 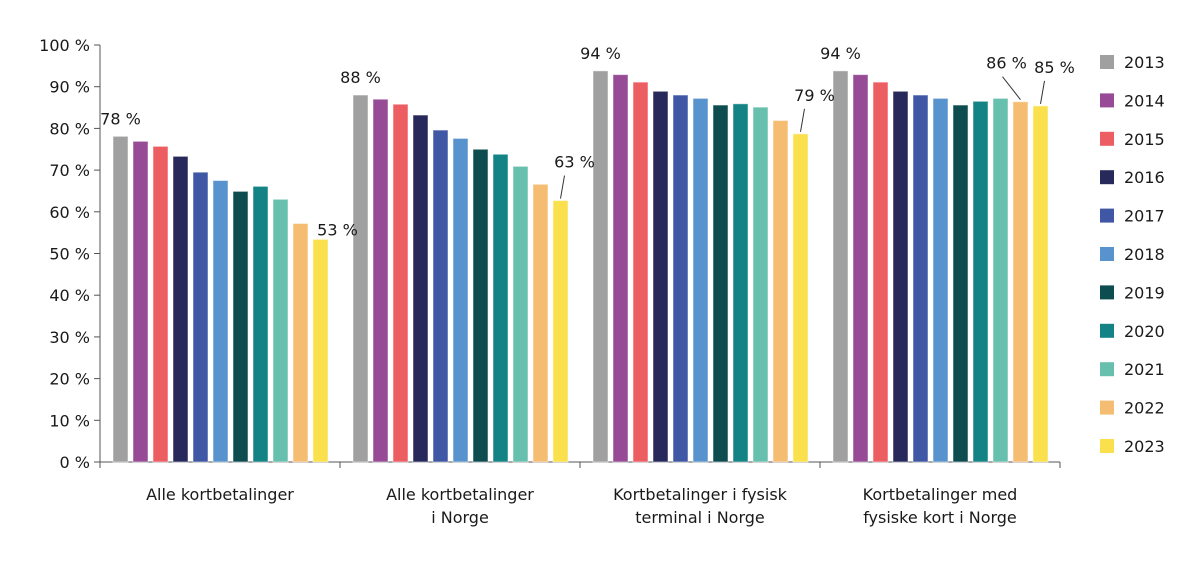 I want to click on legend-label: 2014, so click(x=1144, y=100).